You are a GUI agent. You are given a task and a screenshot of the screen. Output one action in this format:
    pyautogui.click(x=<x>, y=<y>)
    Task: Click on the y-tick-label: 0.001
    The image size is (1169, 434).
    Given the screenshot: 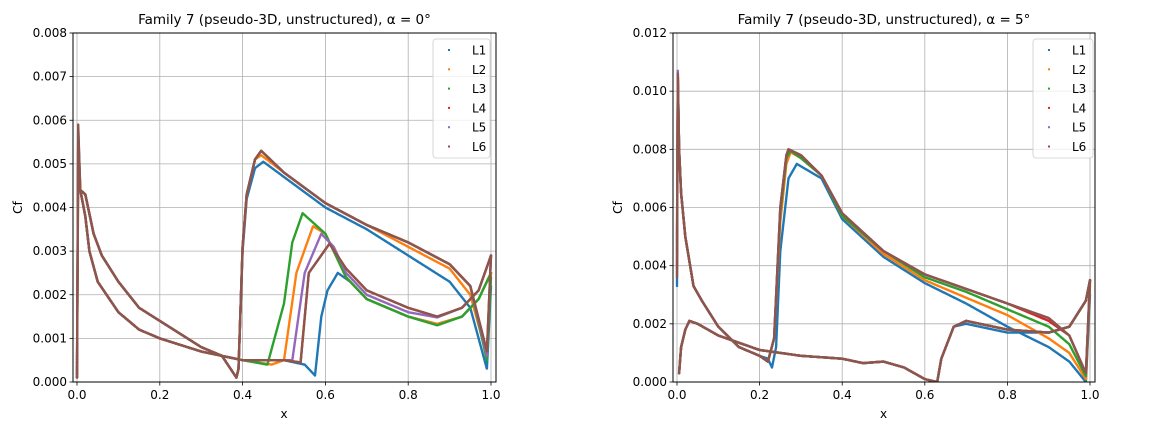 What is the action you would take?
    pyautogui.click(x=50, y=338)
    